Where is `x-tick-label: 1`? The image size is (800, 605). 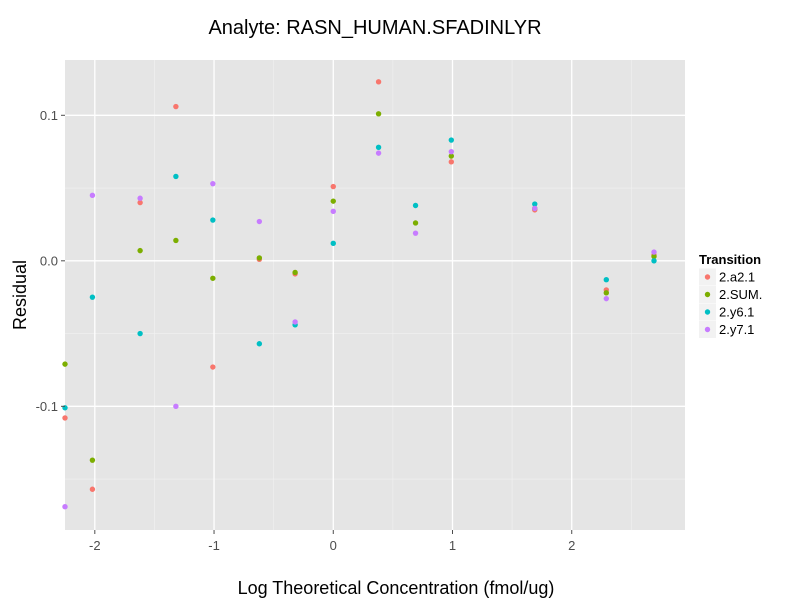 x-tick-label: 1 is located at coordinates (452, 545).